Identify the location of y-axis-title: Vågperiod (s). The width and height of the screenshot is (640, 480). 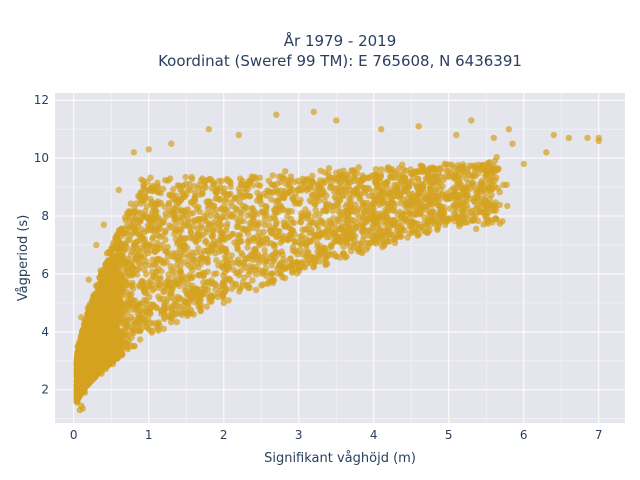
(23, 258).